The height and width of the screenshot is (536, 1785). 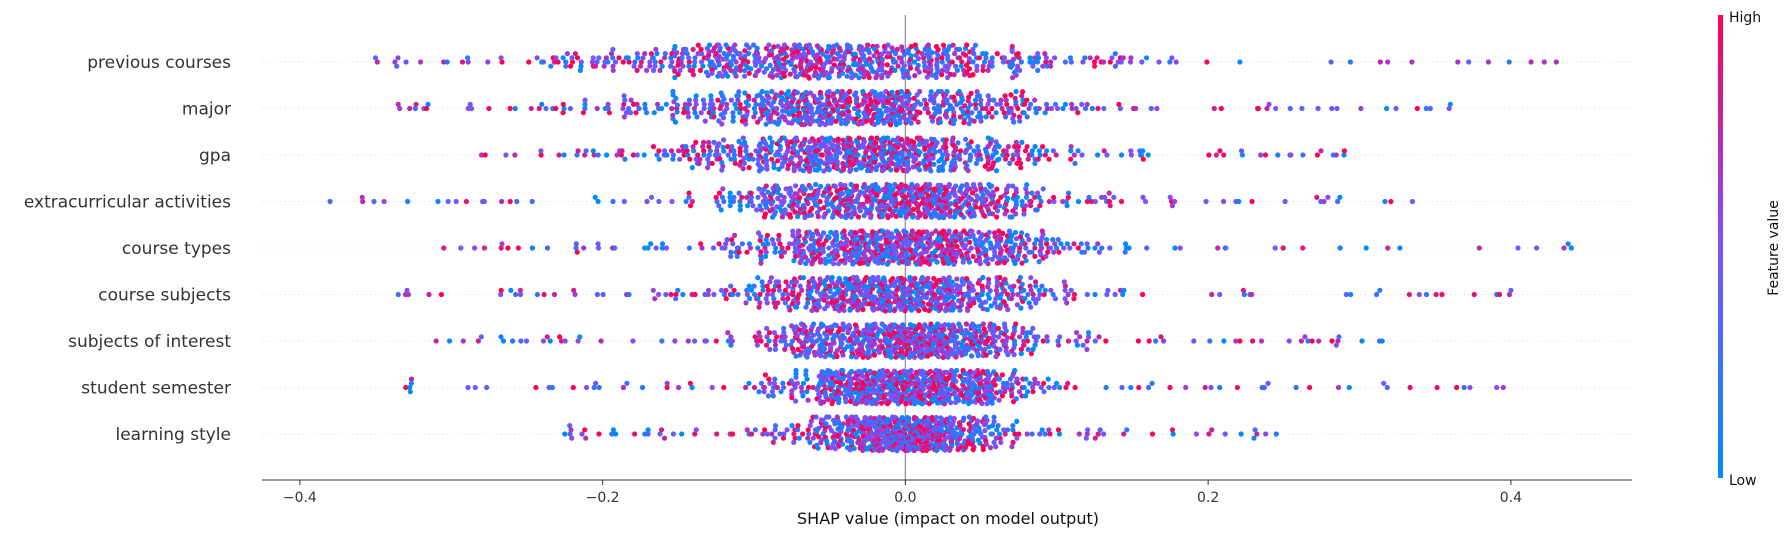 I want to click on feature-label: previous courses, so click(x=159, y=63).